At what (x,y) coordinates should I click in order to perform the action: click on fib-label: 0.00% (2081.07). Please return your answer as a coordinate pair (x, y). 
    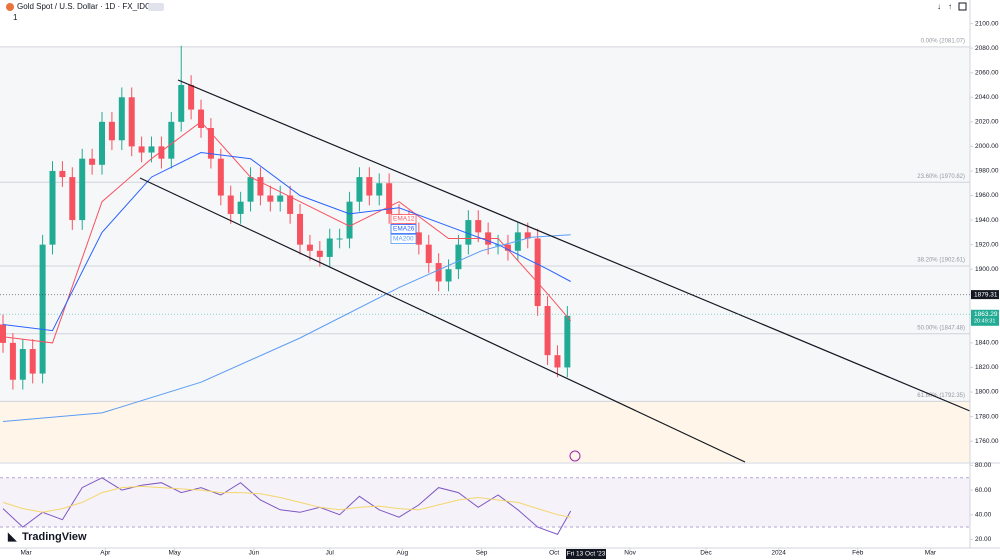
    Looking at the image, I should click on (943, 41).